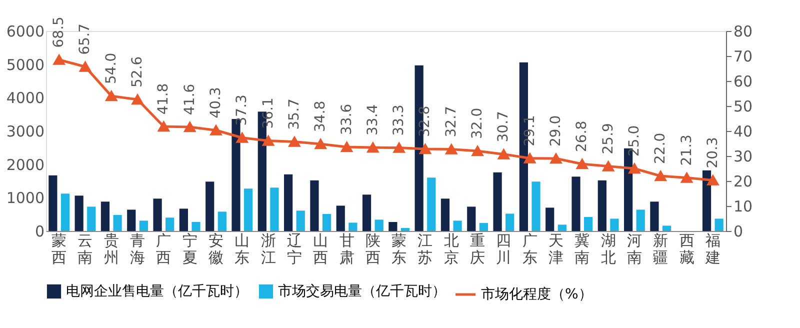 Image resolution: width=800 pixels, height=328 pixels. I want to click on data-label: 30.7, so click(504, 126).